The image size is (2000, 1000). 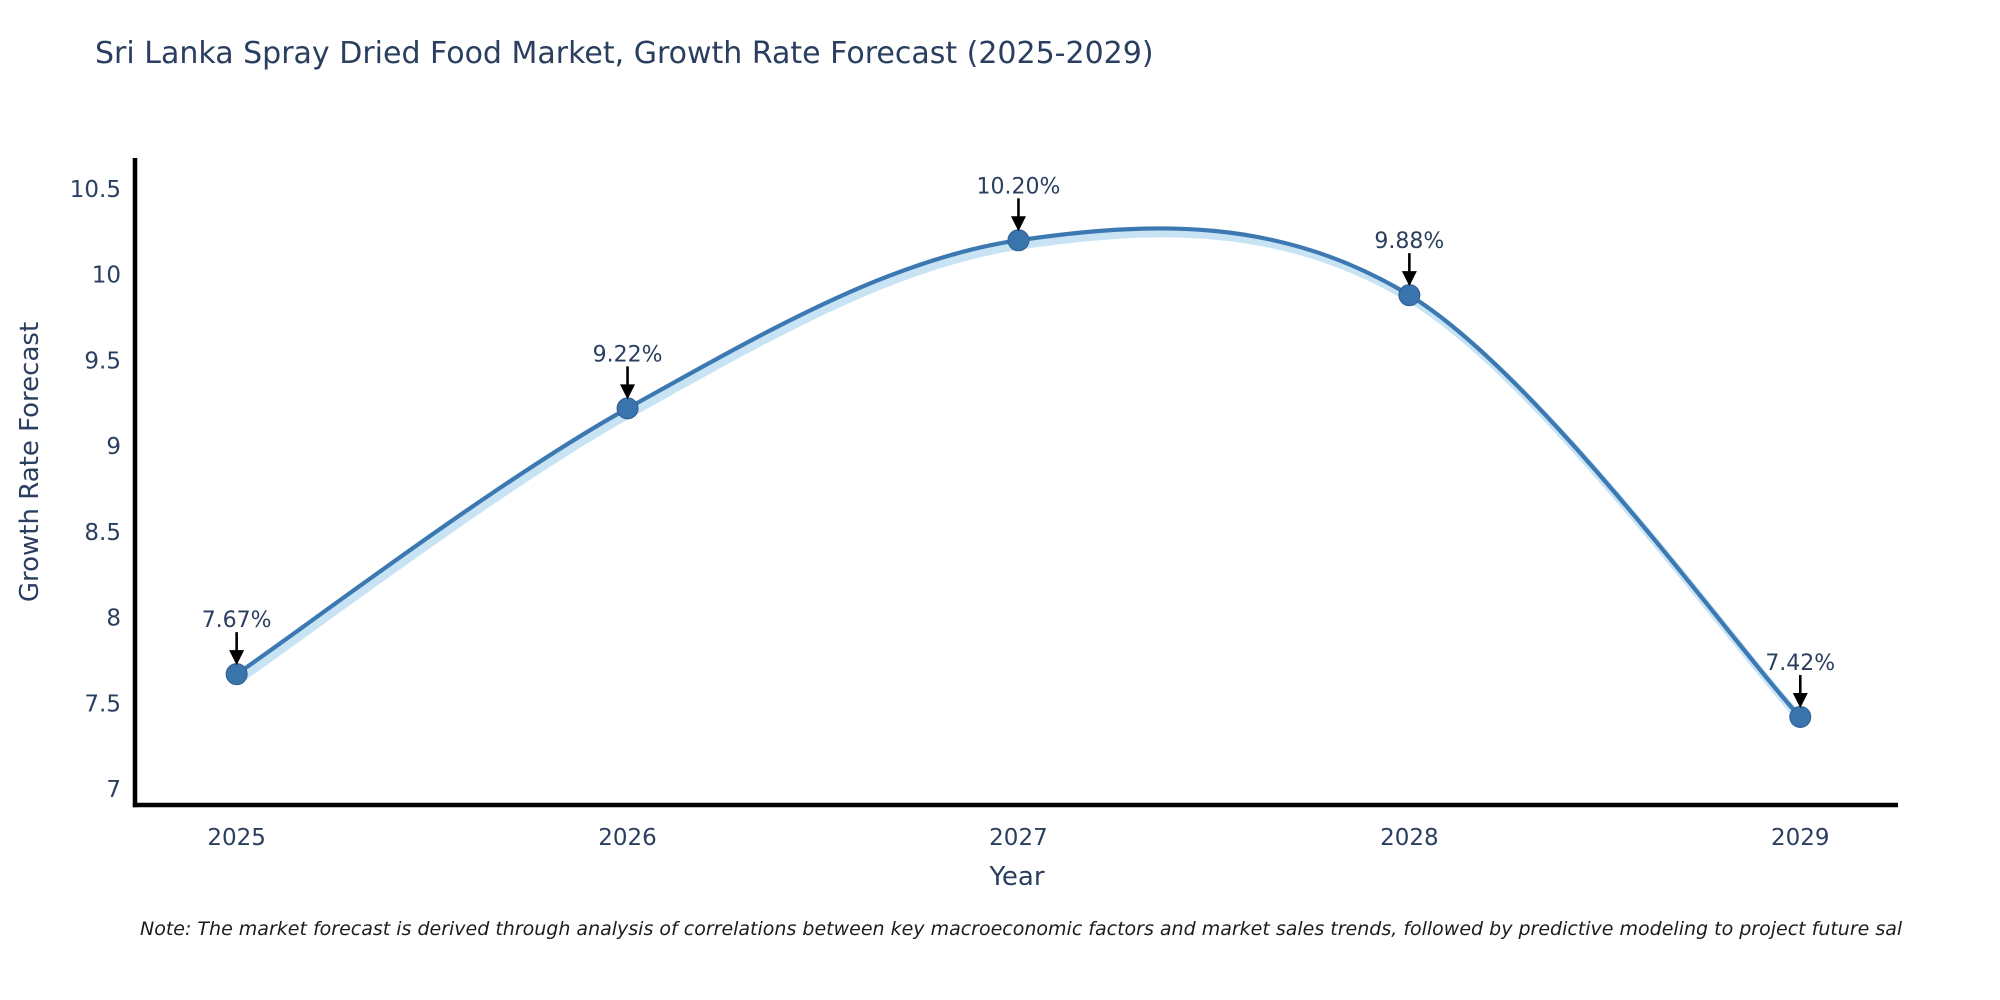 I want to click on y-tick-label: 9.5, so click(x=102, y=361).